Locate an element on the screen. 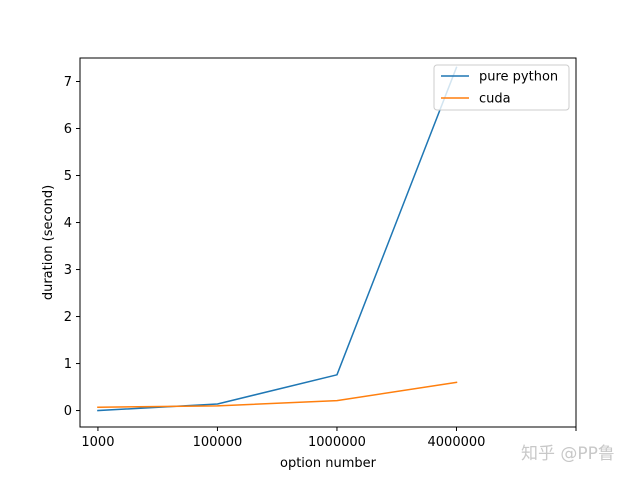 The width and height of the screenshot is (640, 480). y-axis-label: duration (second) is located at coordinates (48, 242).